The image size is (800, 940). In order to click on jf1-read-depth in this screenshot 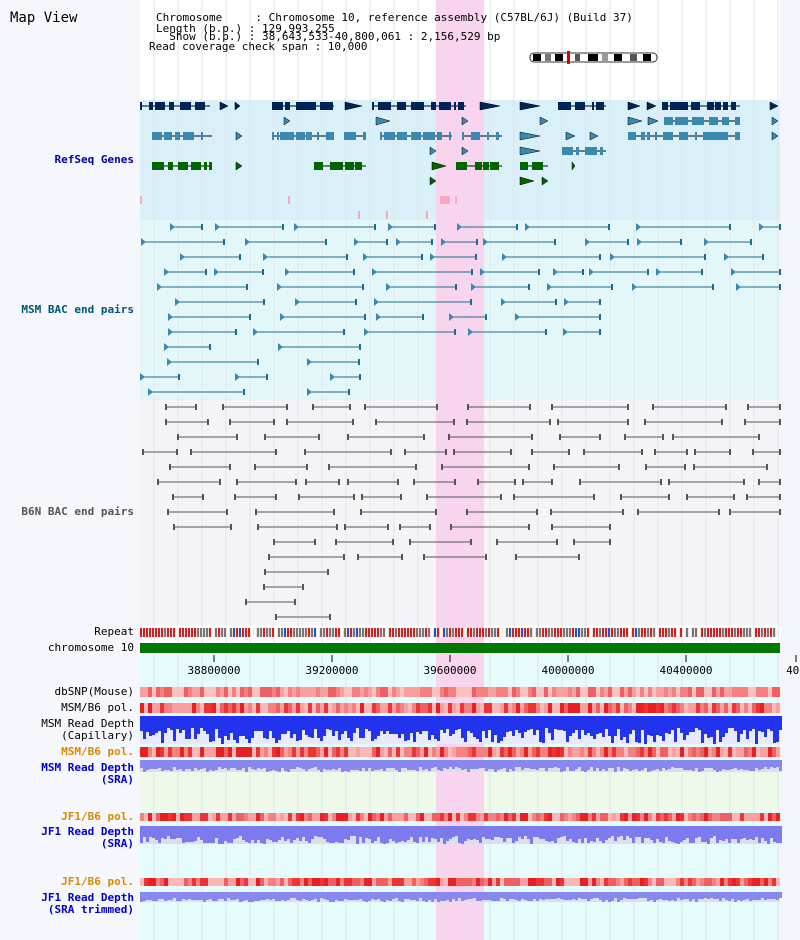, I will do `click(461, 835)`.